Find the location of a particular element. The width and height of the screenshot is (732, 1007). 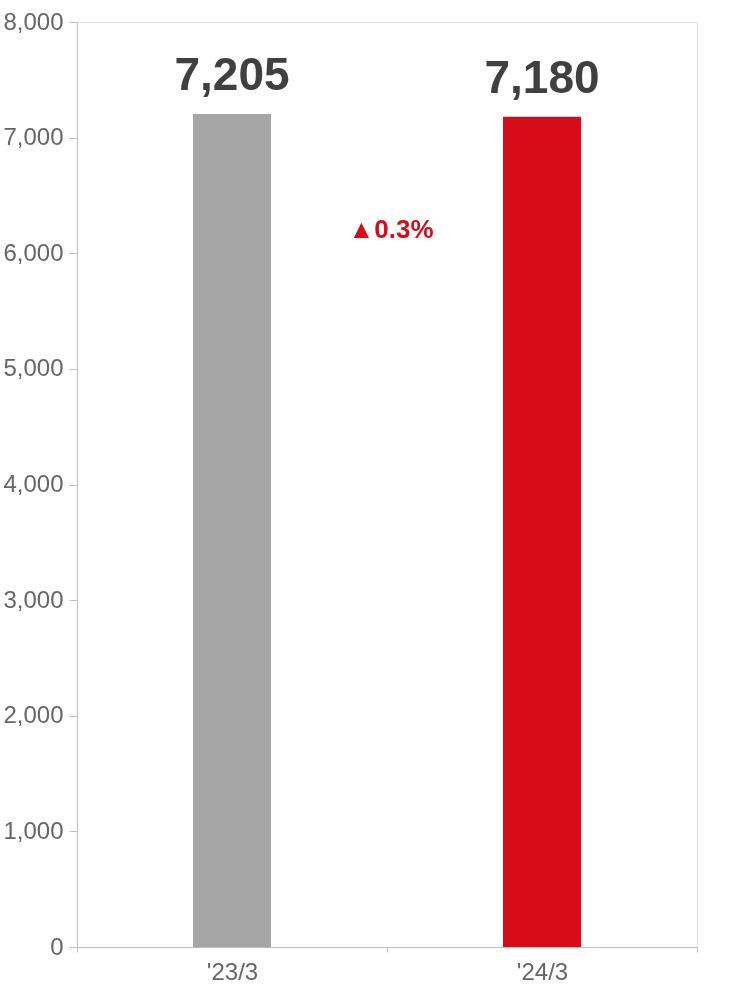

y-tick-label: 7,000 is located at coordinates (33, 137).